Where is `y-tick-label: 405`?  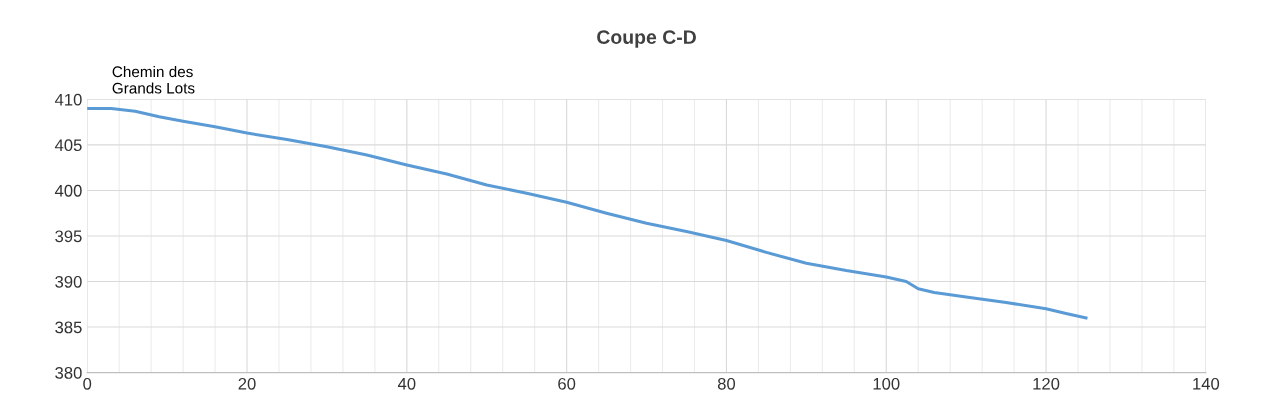
y-tick-label: 405 is located at coordinates (68, 145).